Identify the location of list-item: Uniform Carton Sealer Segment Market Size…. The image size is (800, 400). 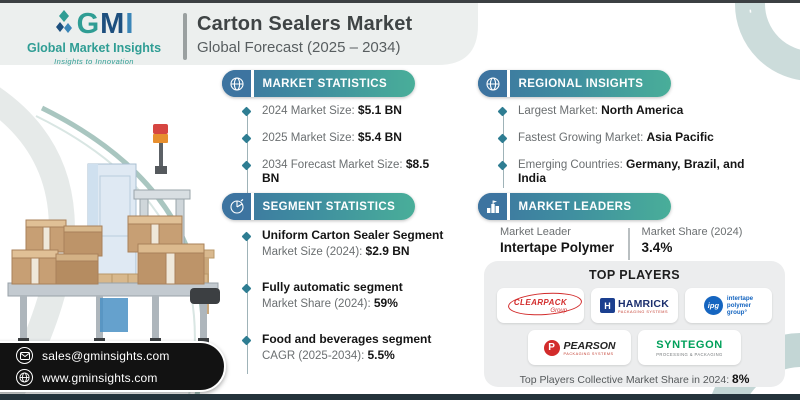
(342, 243).